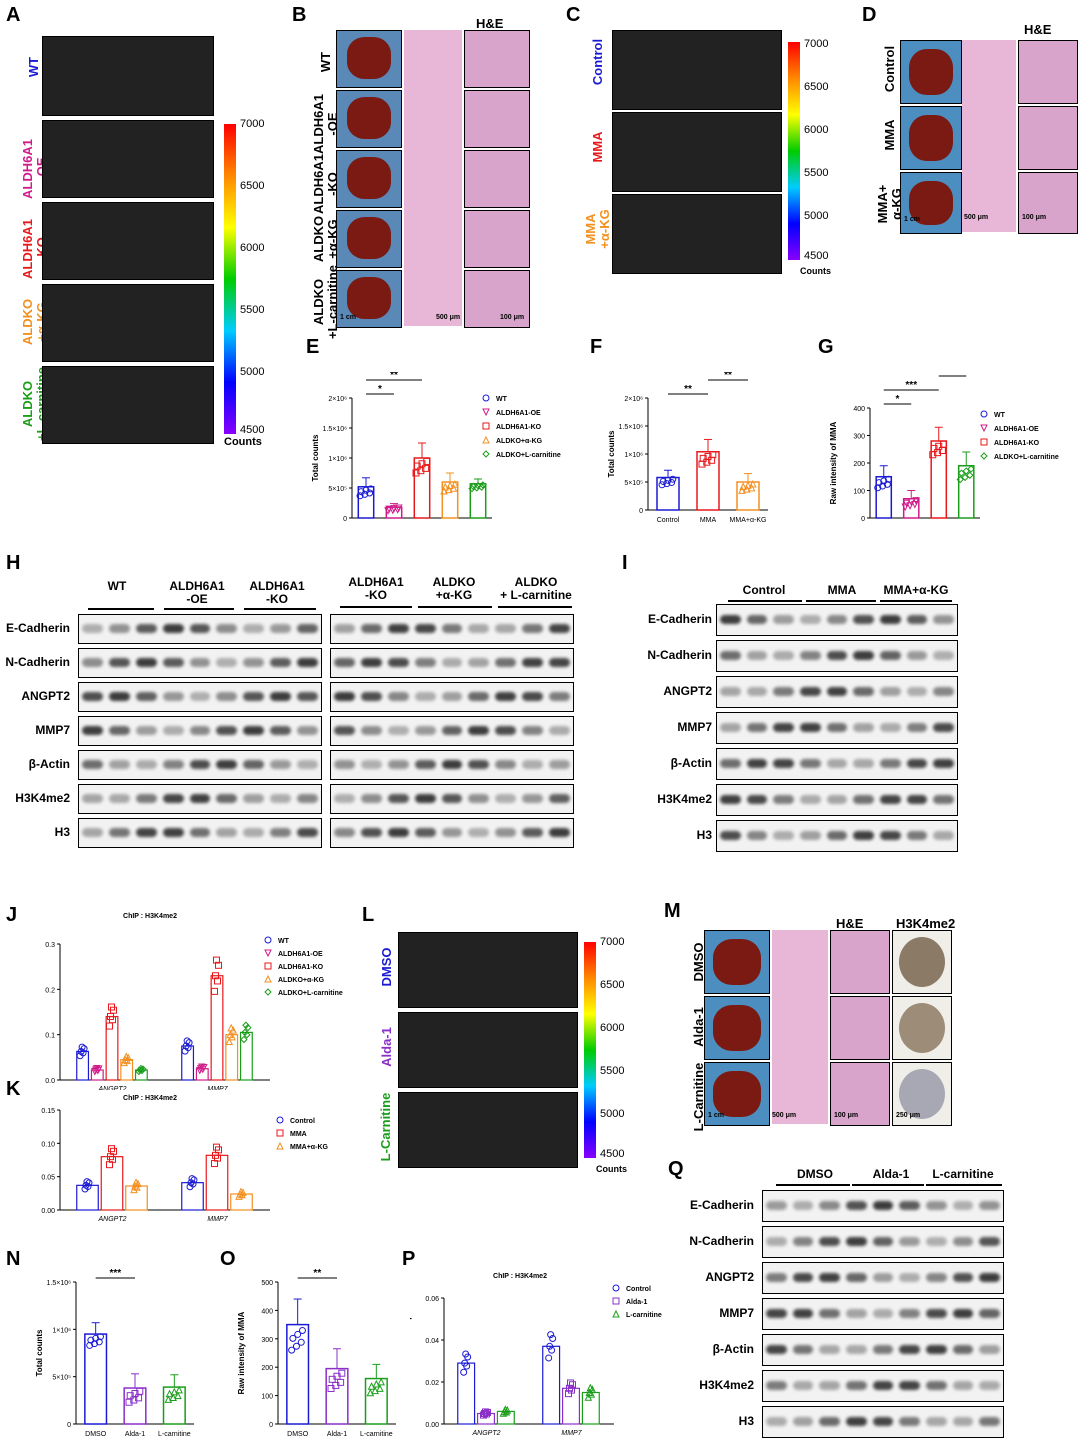 The height and width of the screenshot is (1445, 1080). What do you see at coordinates (860, 1028) in the screenshot?
I see `m-he-highmag` at bounding box center [860, 1028].